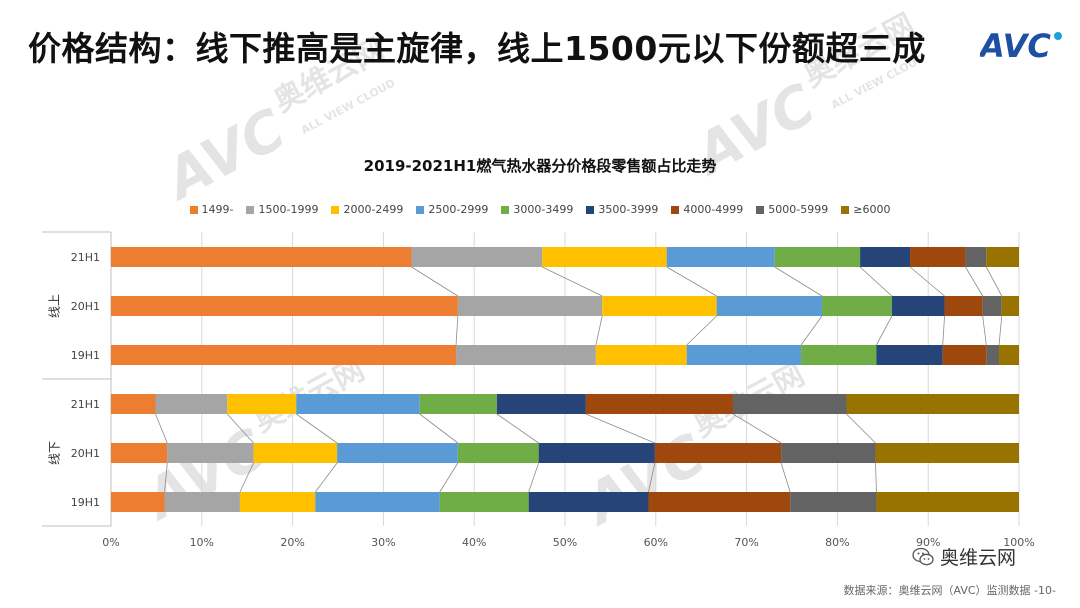 Image resolution: width=1080 pixels, height=608 pixels. I want to click on legend-item: 2000-2499, so click(367, 209).